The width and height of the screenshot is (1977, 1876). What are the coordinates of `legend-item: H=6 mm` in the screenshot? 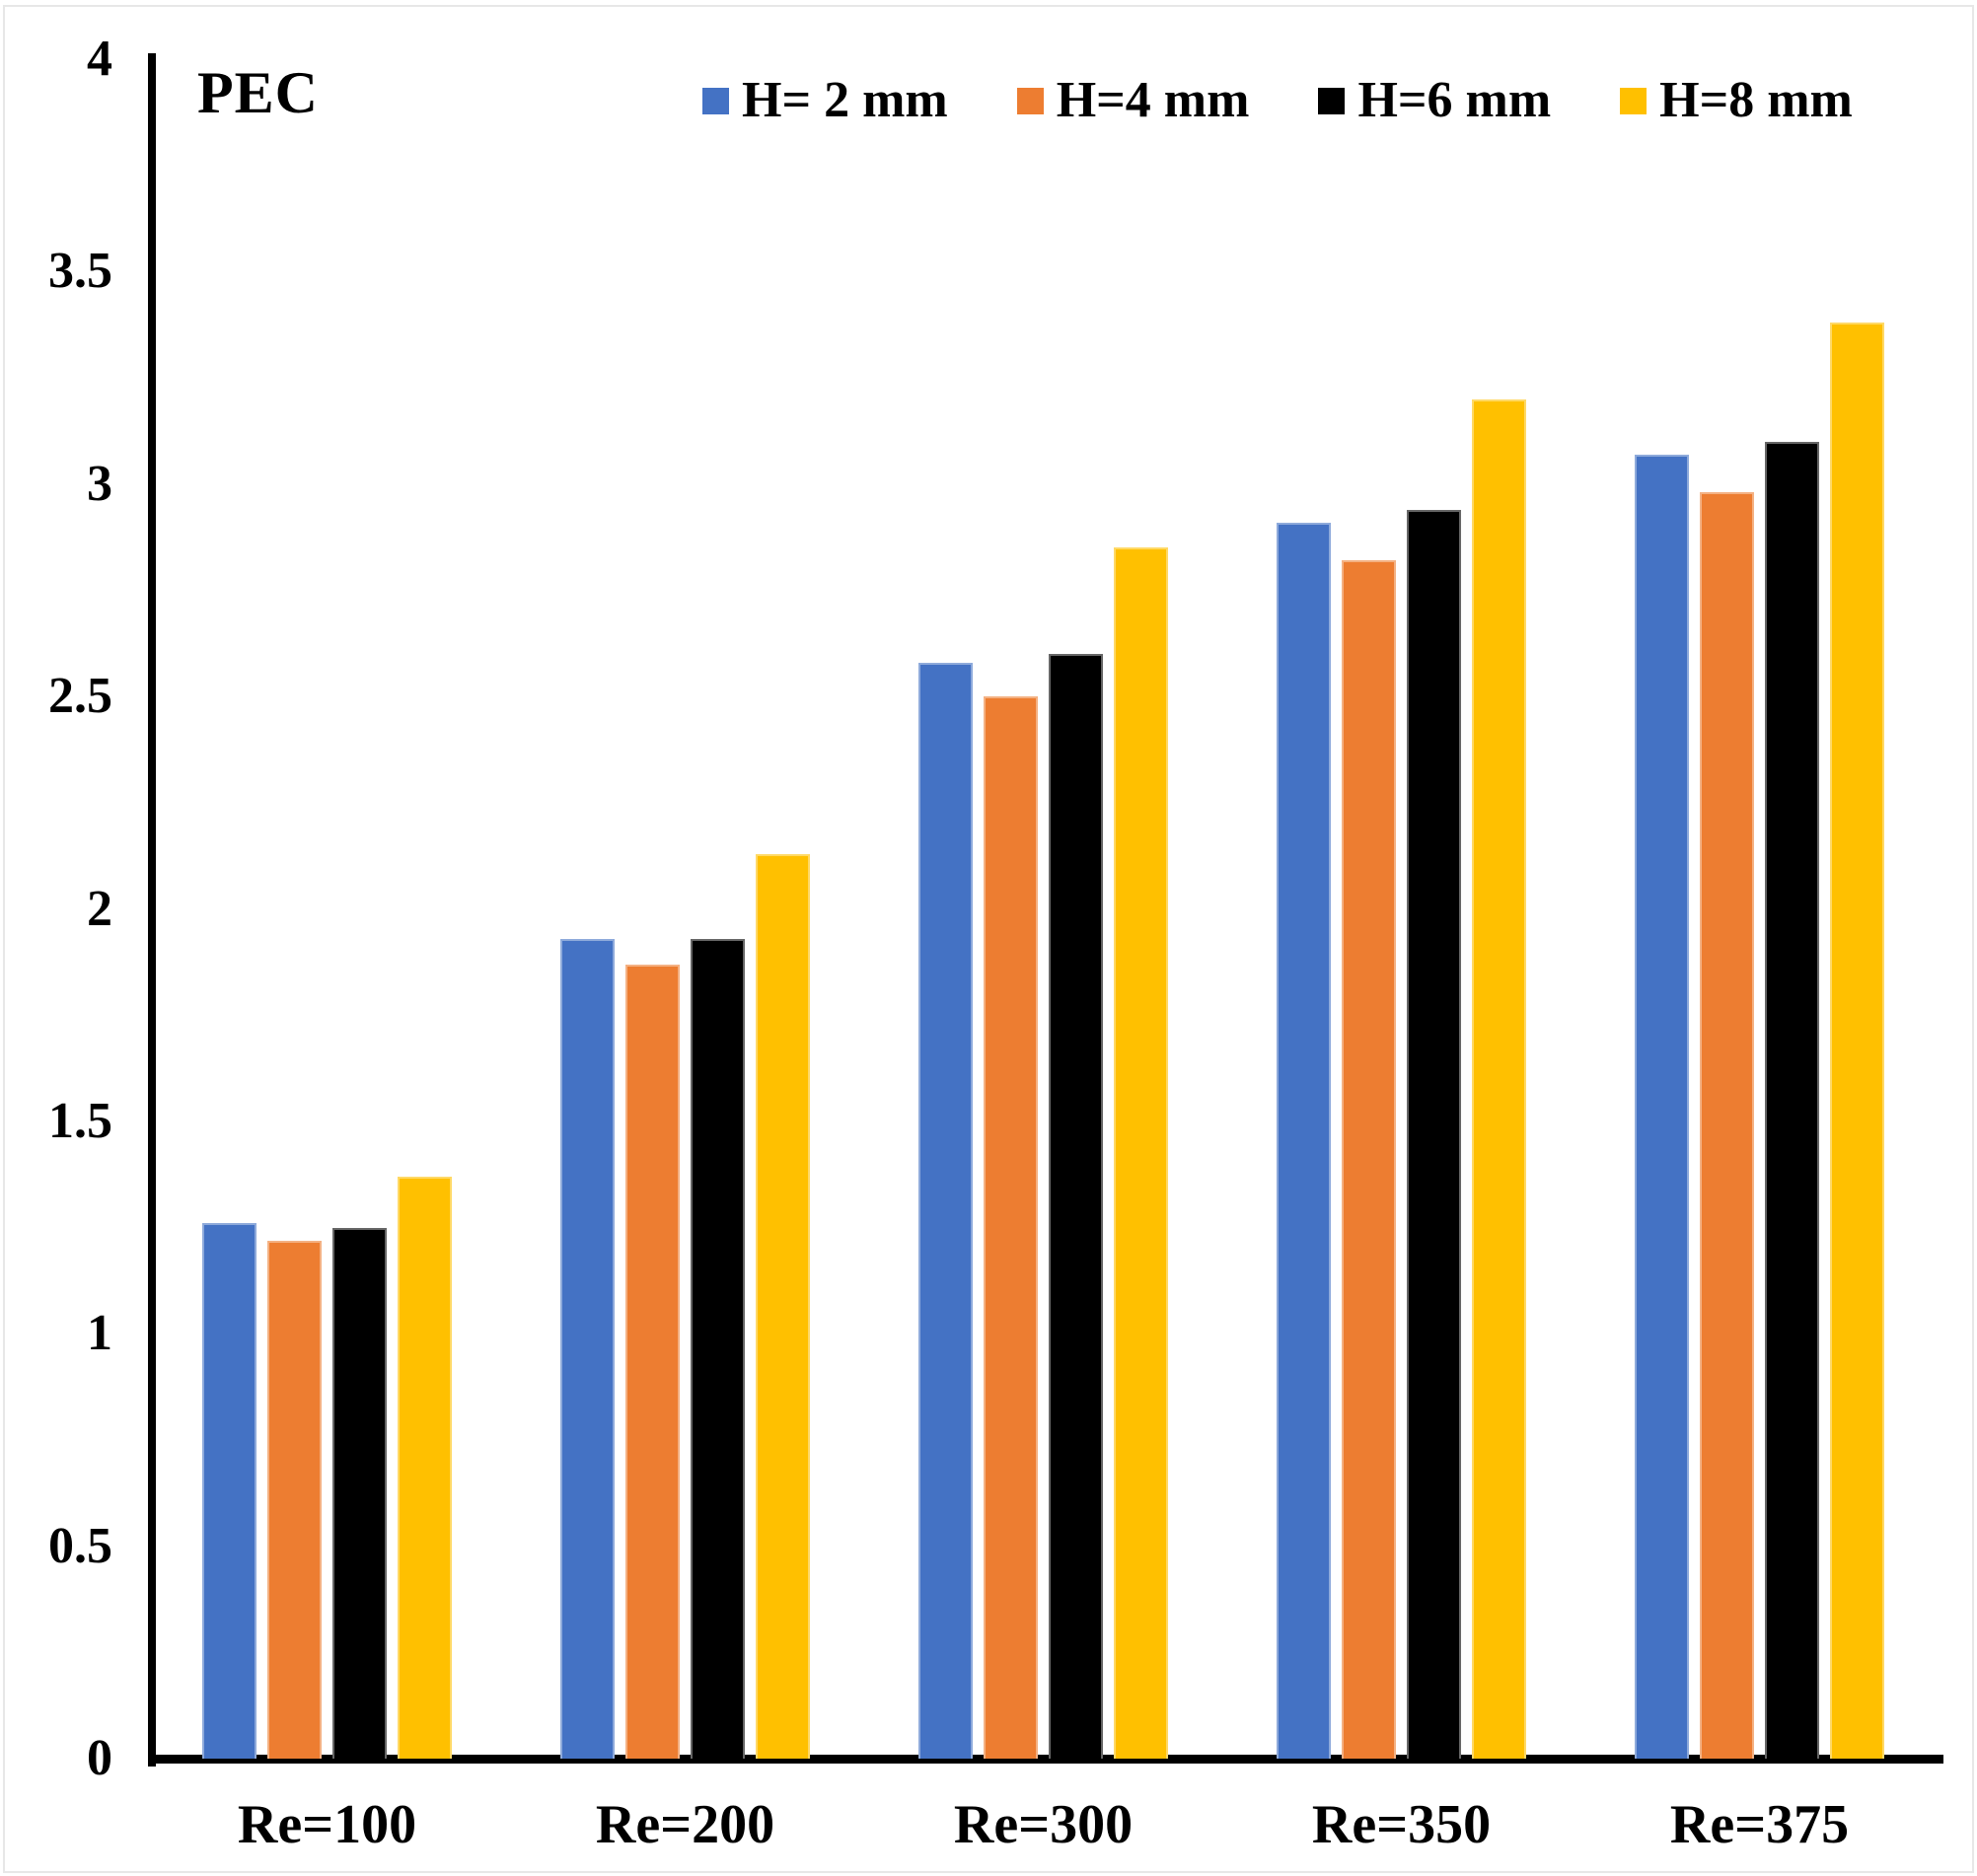 It's located at (1434, 100).